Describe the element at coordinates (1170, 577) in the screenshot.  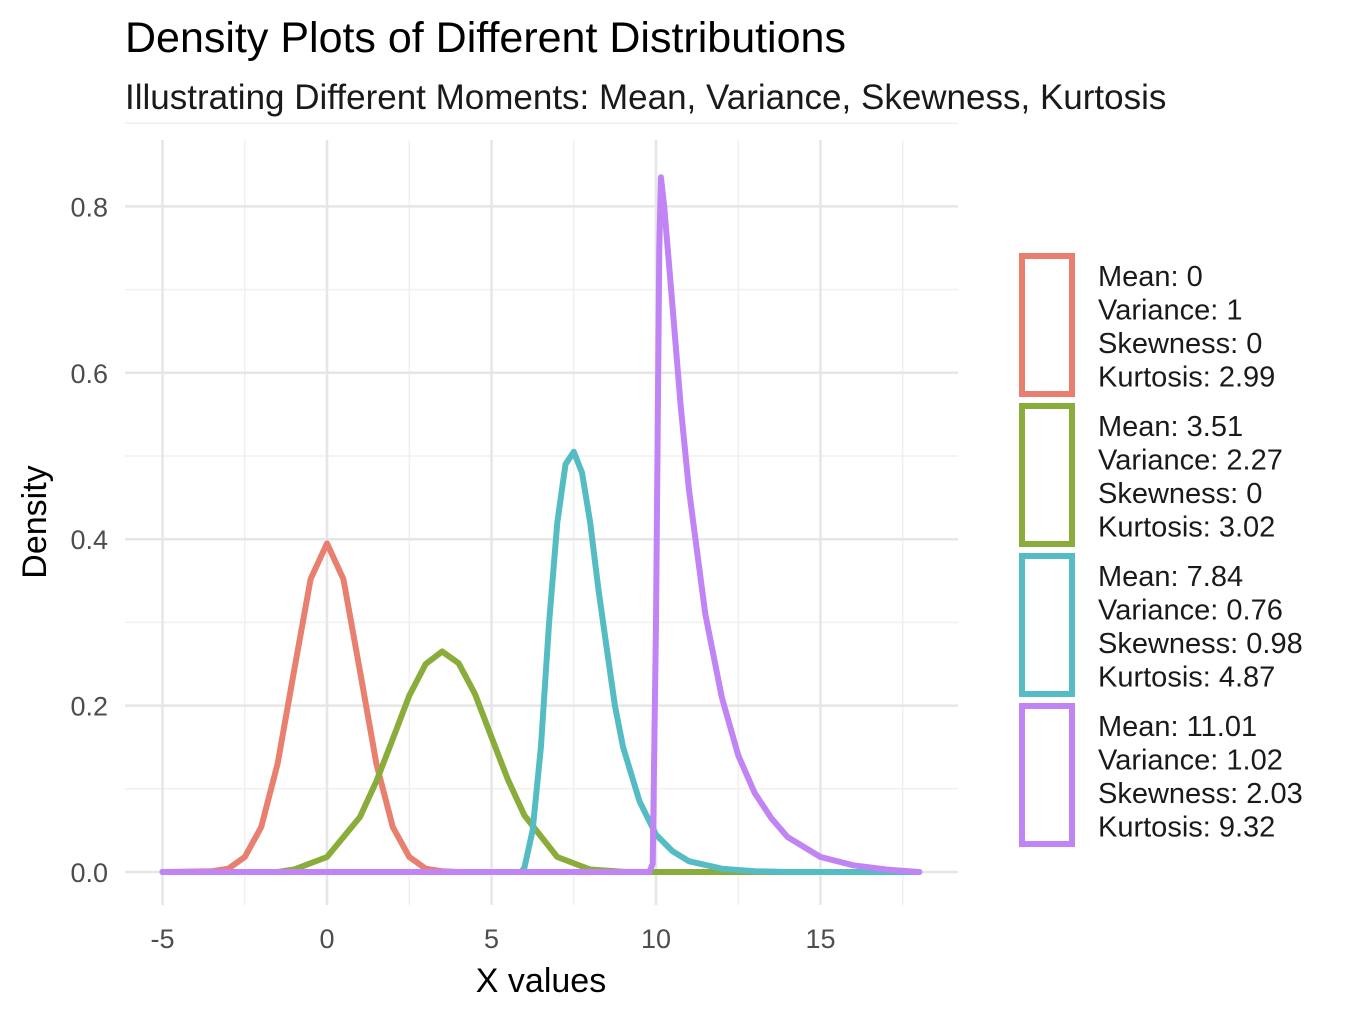
I see `legend-label: Mean: 7.84` at that location.